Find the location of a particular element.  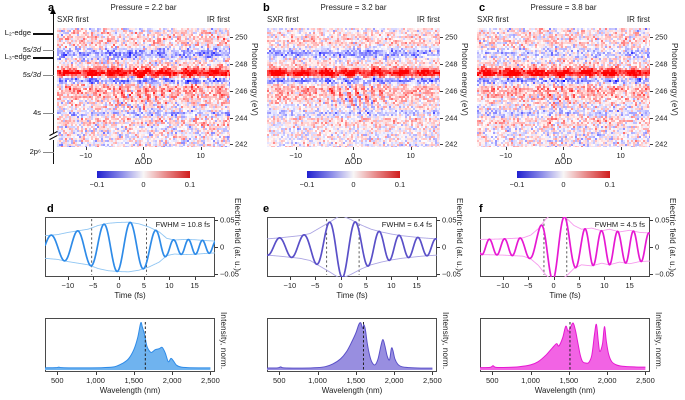

colorbar-title-b: ΔOD is located at coordinates (353, 161).